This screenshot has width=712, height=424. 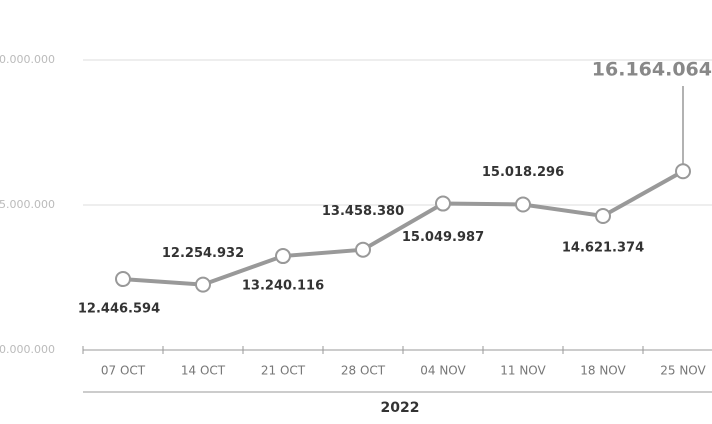 I want to click on value-label: 16.164.064, so click(x=652, y=70).